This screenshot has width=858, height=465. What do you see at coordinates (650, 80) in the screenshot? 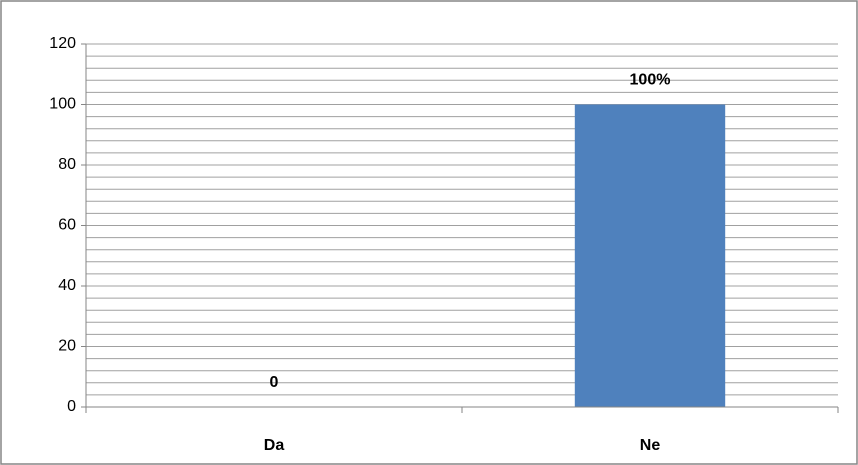
I see `data-label: 100%` at bounding box center [650, 80].